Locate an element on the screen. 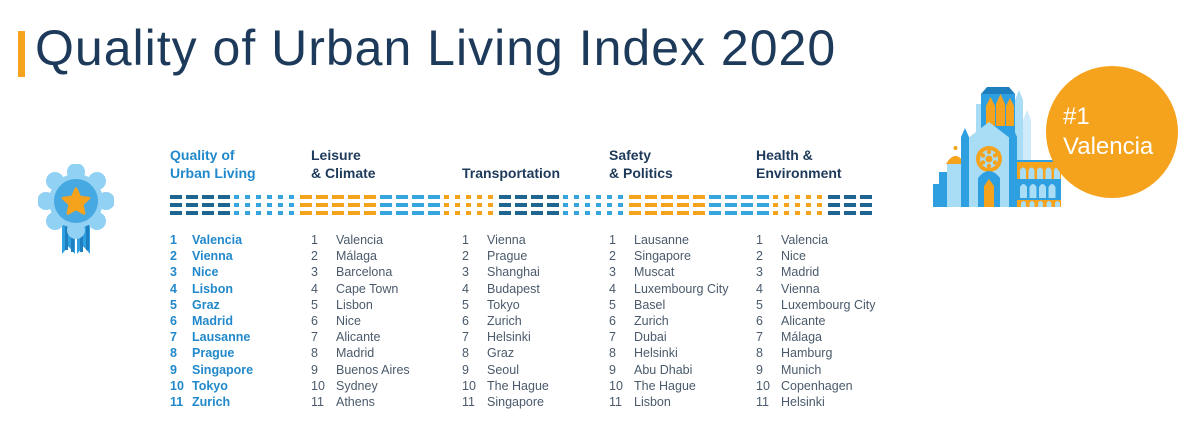 The height and width of the screenshot is (443, 1192). ranking-row: 5 Luxembourg City is located at coordinates (819, 305).